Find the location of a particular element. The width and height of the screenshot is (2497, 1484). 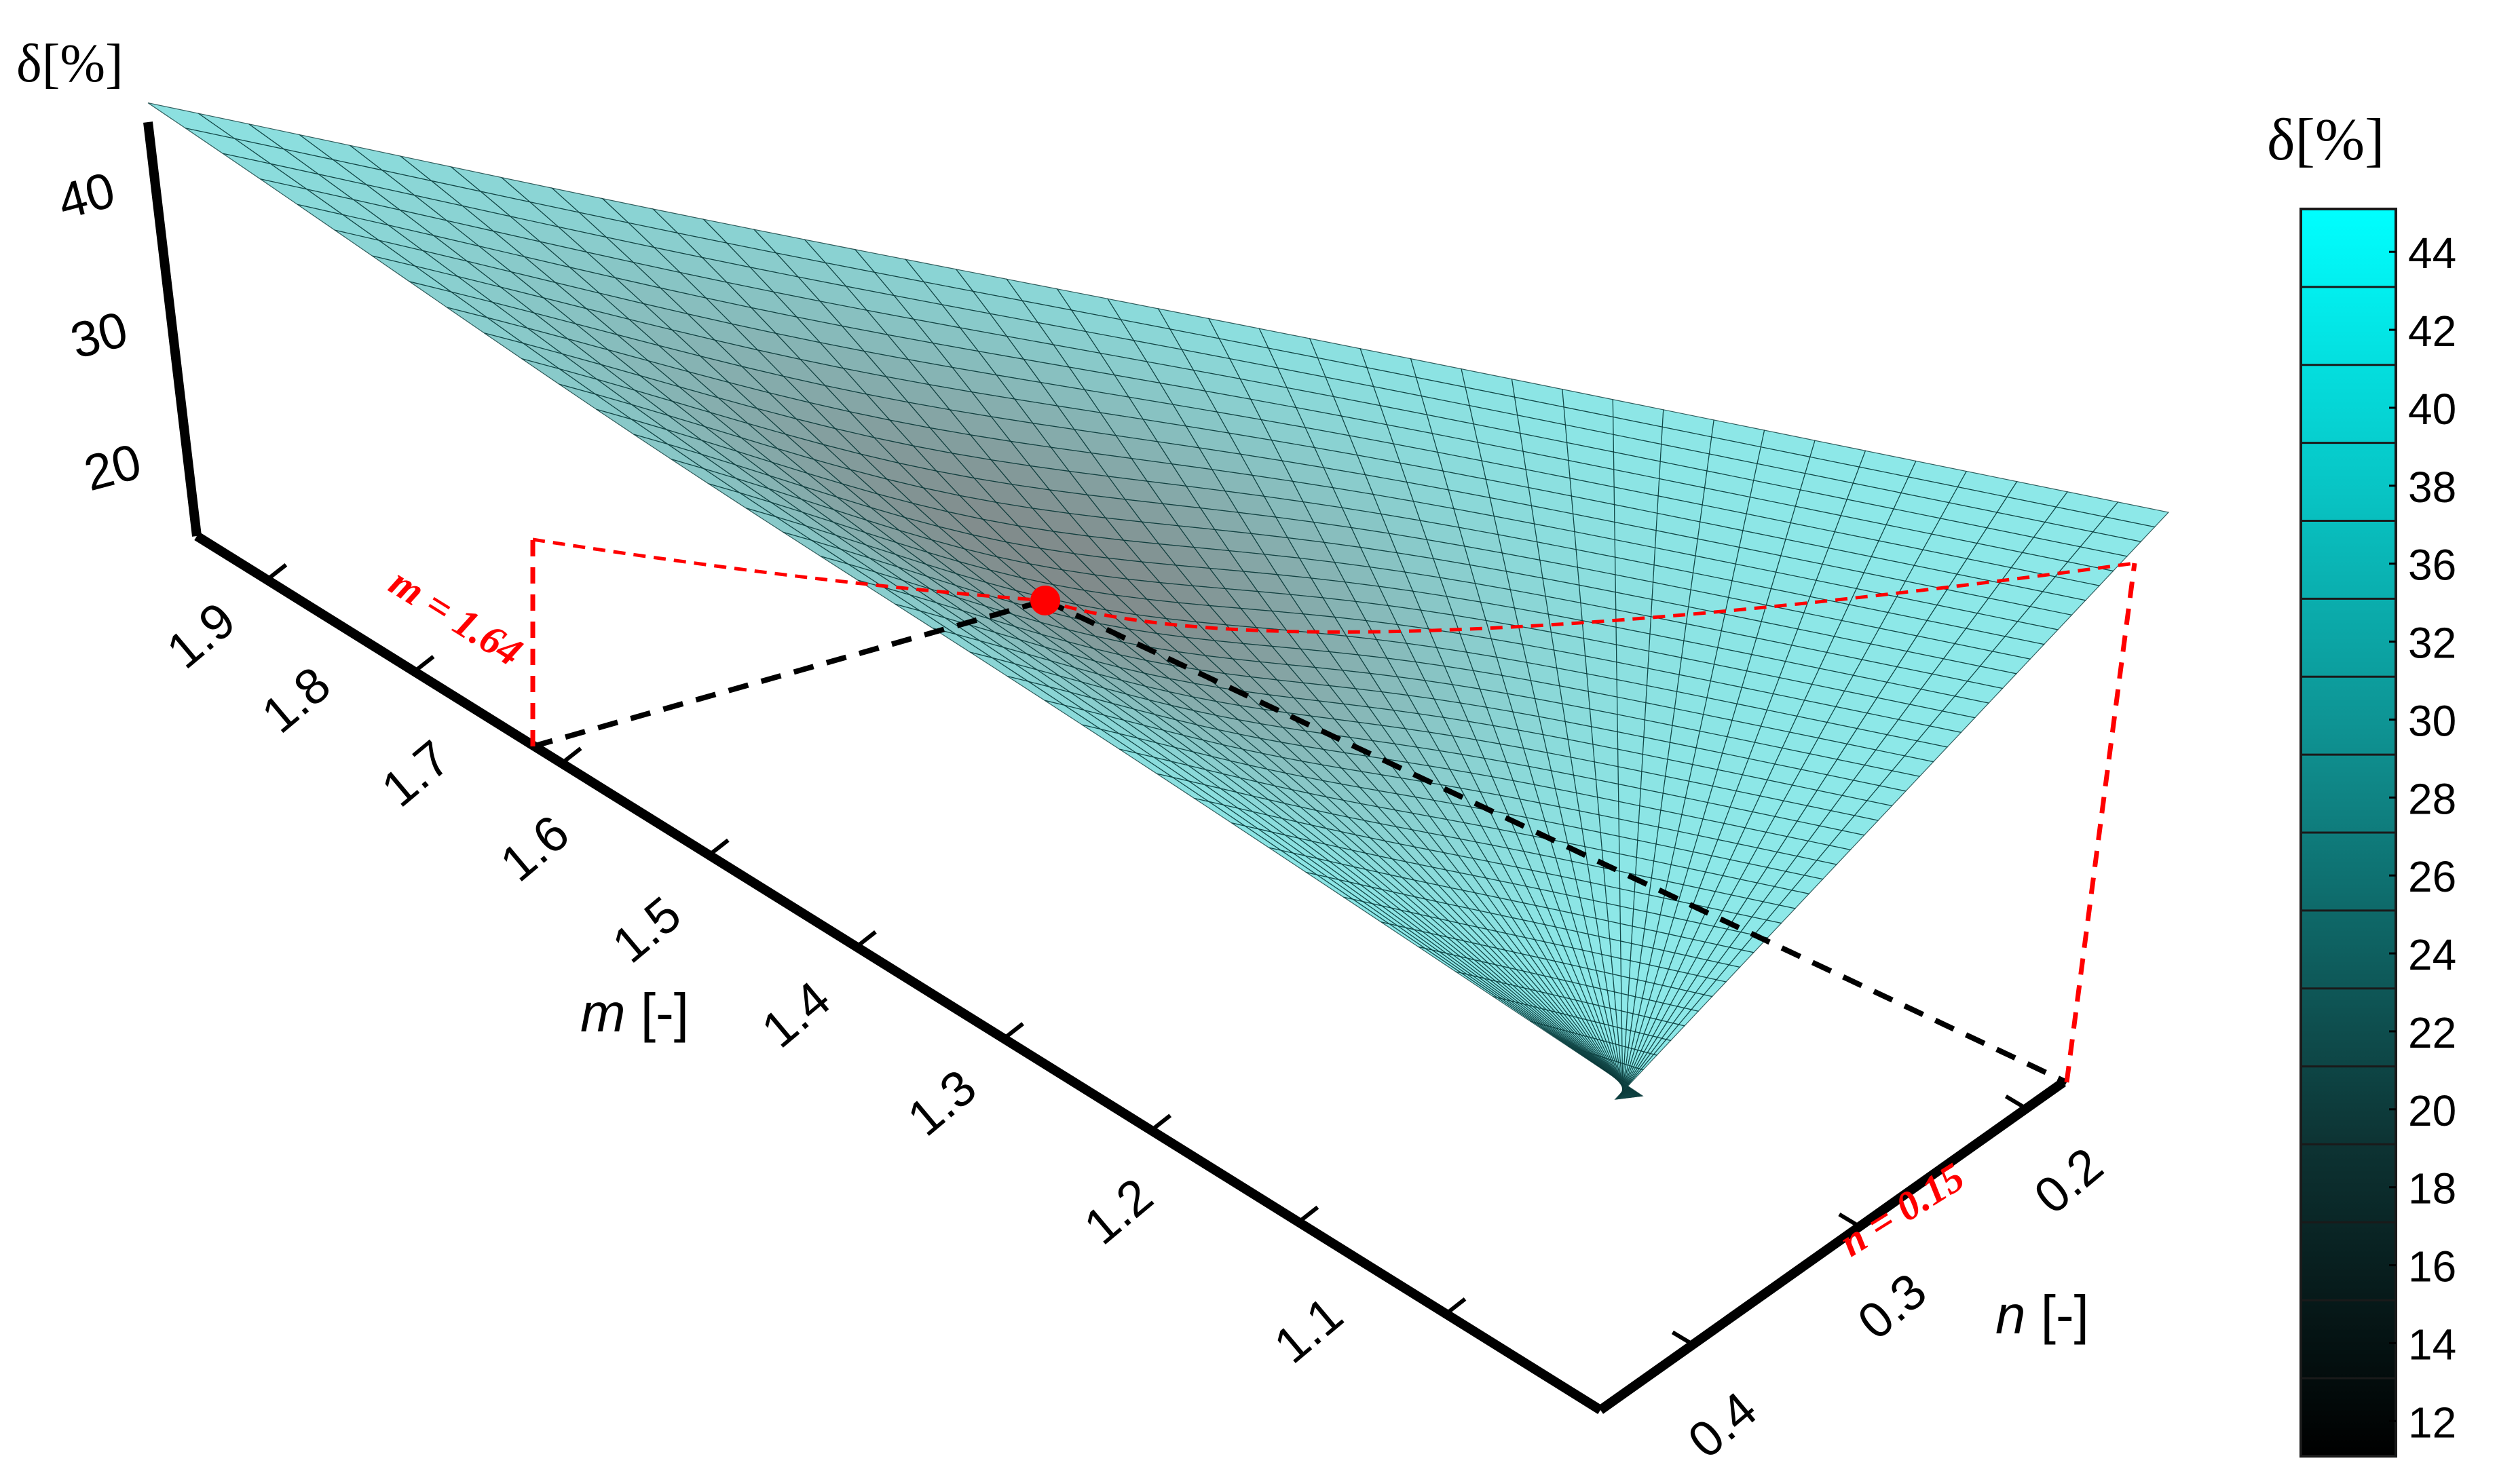

n-guide-dashed is located at coordinates (1556, 841).